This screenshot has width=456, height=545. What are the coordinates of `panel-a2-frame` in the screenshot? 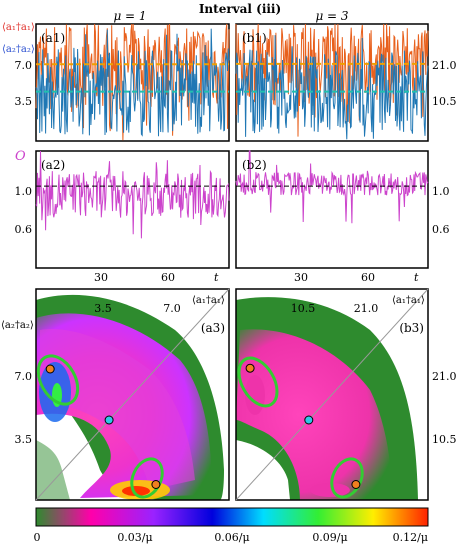 It's located at (132, 209).